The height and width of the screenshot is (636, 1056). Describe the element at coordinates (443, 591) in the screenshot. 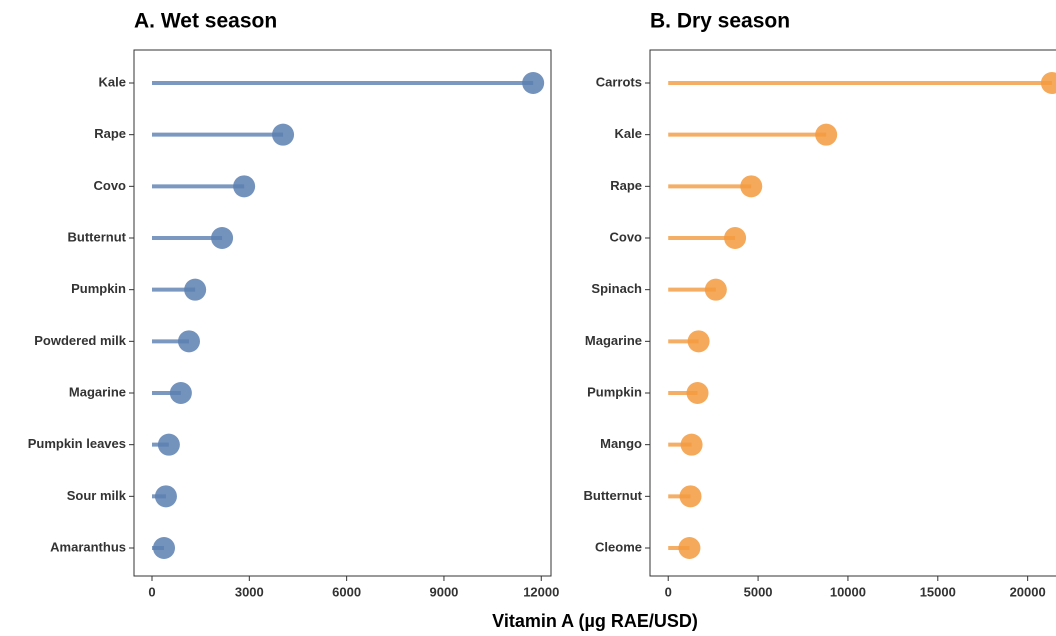

I see `x-tick-label: 9000` at that location.